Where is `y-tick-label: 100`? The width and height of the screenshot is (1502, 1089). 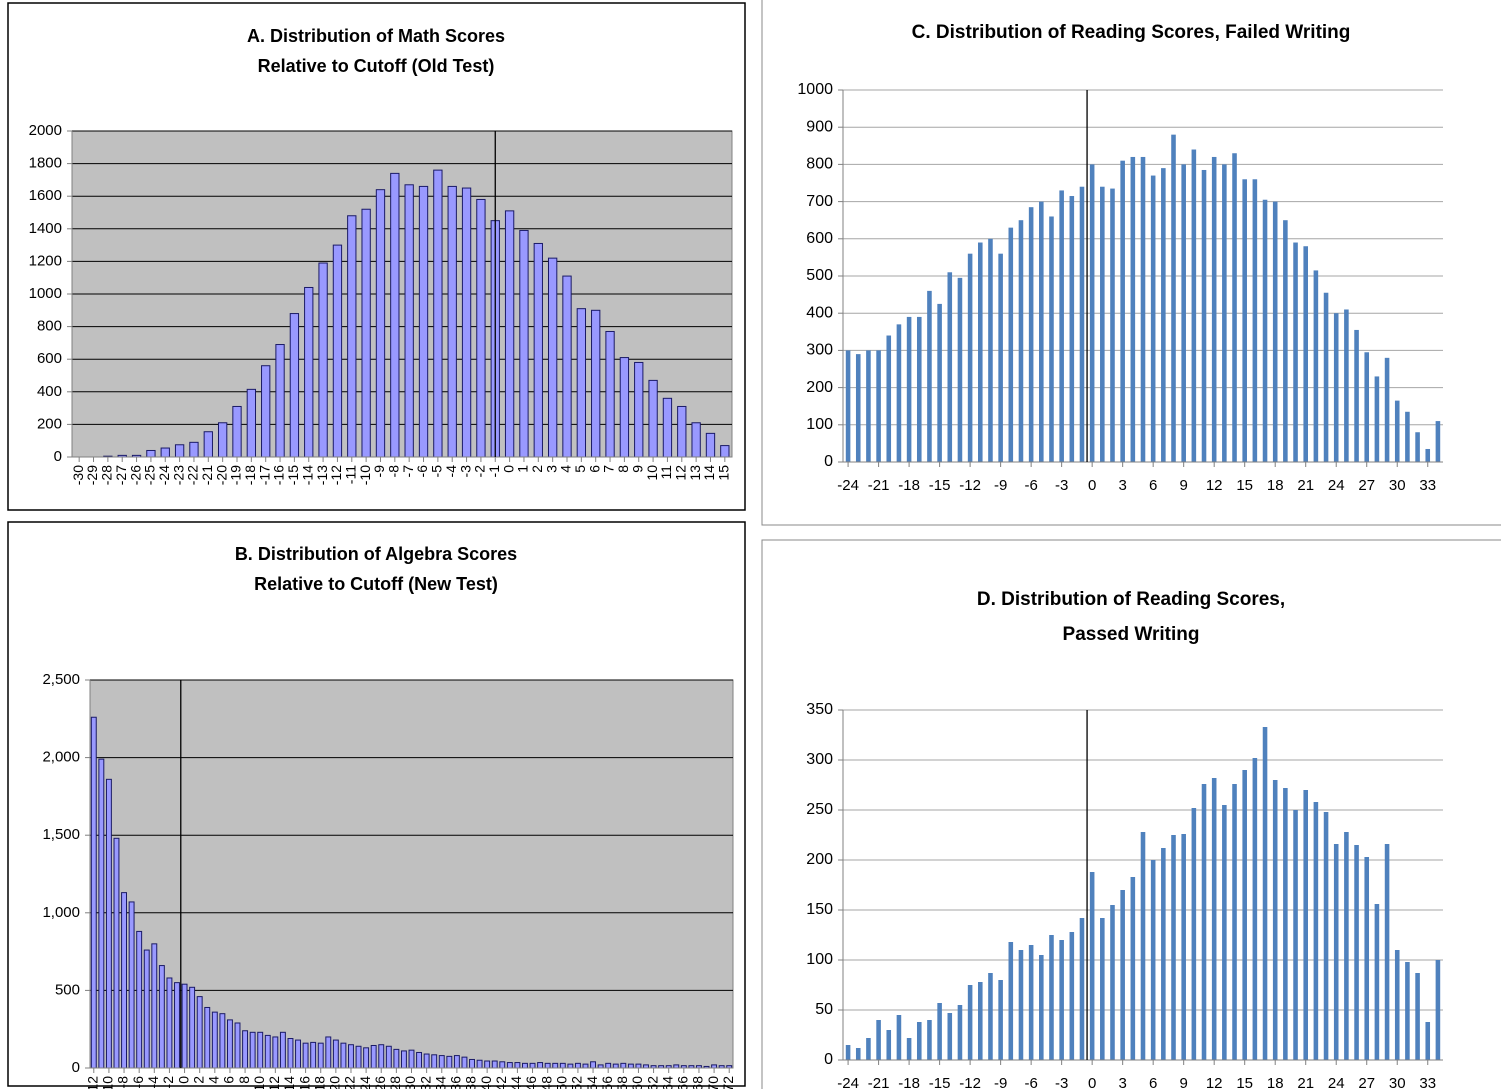
y-tick-label: 100 is located at coordinates (819, 424).